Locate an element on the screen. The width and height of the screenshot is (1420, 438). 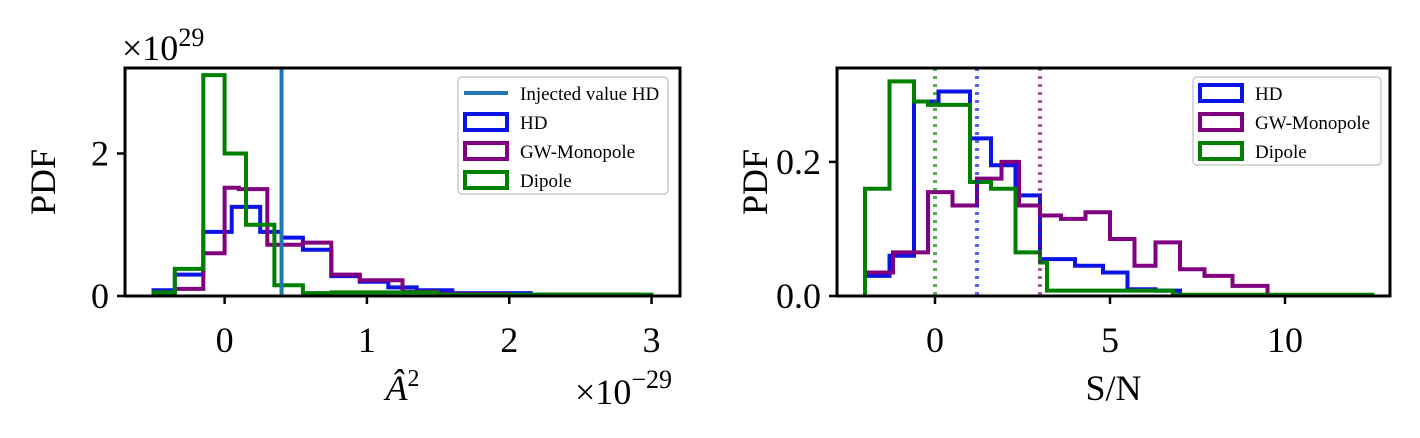
x-tick-label: 10 is located at coordinates (1285, 340).